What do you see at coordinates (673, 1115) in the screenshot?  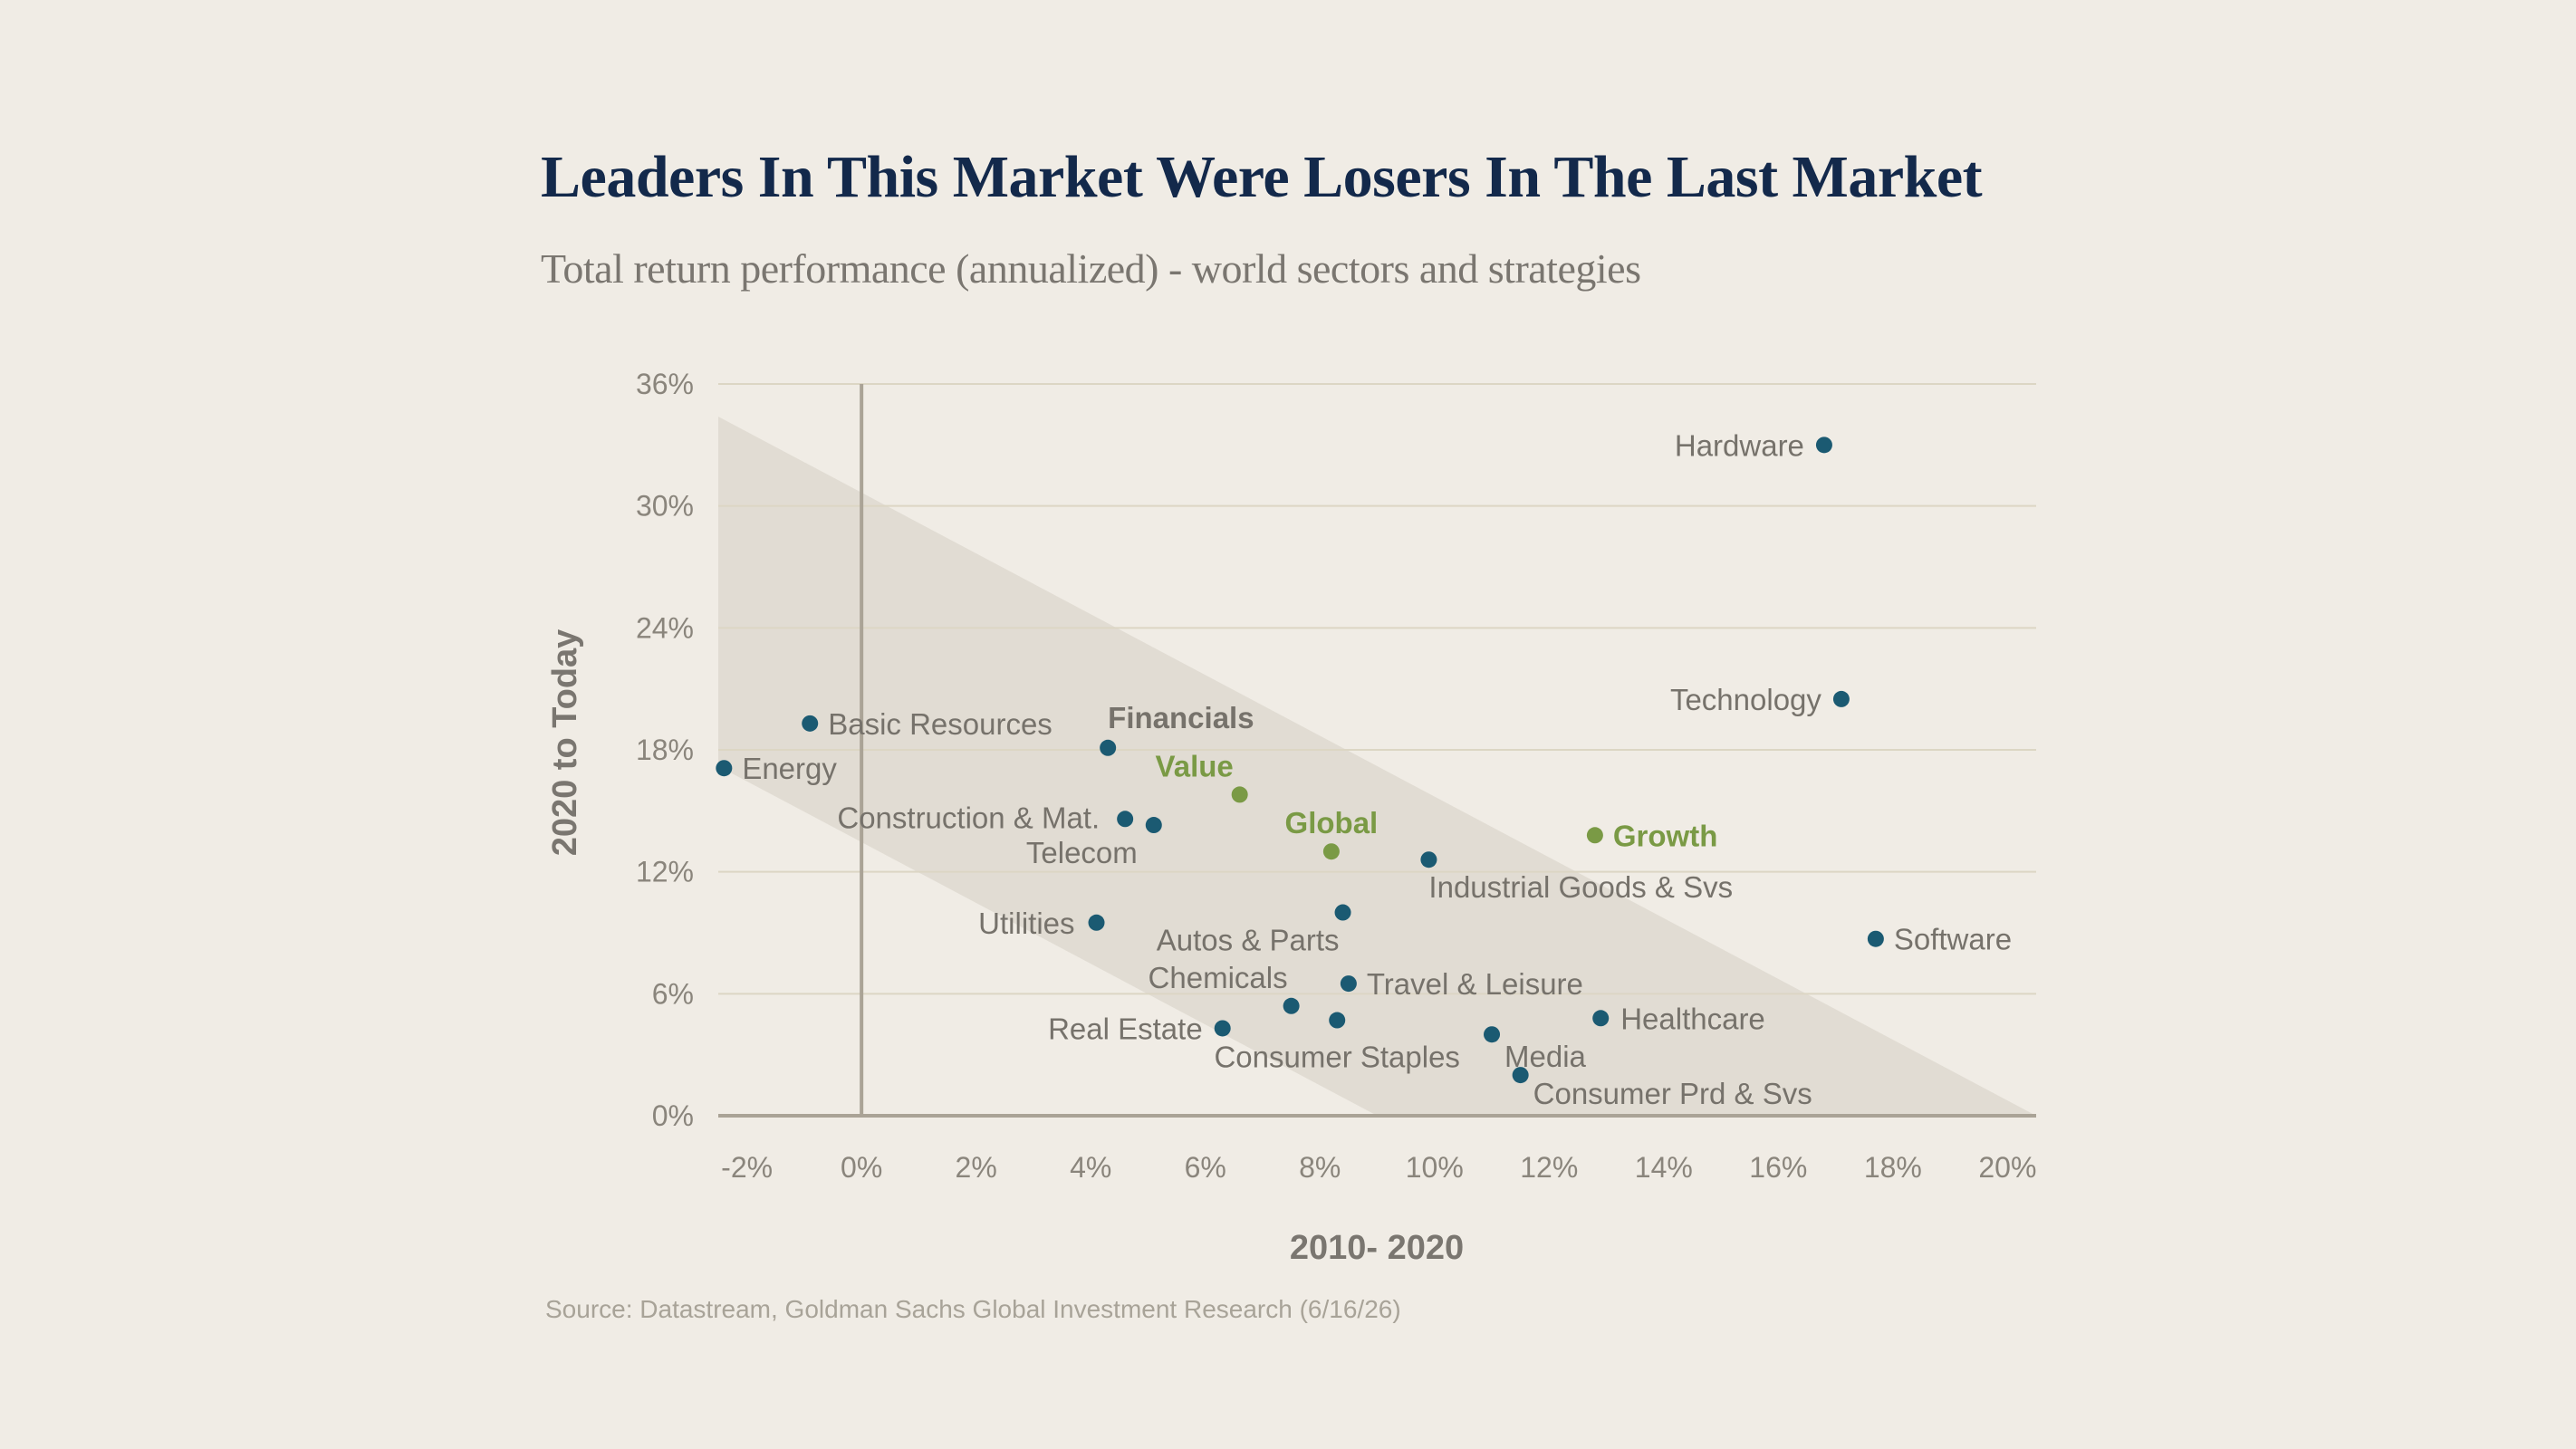 I see `y-tick-label: 0%` at bounding box center [673, 1115].